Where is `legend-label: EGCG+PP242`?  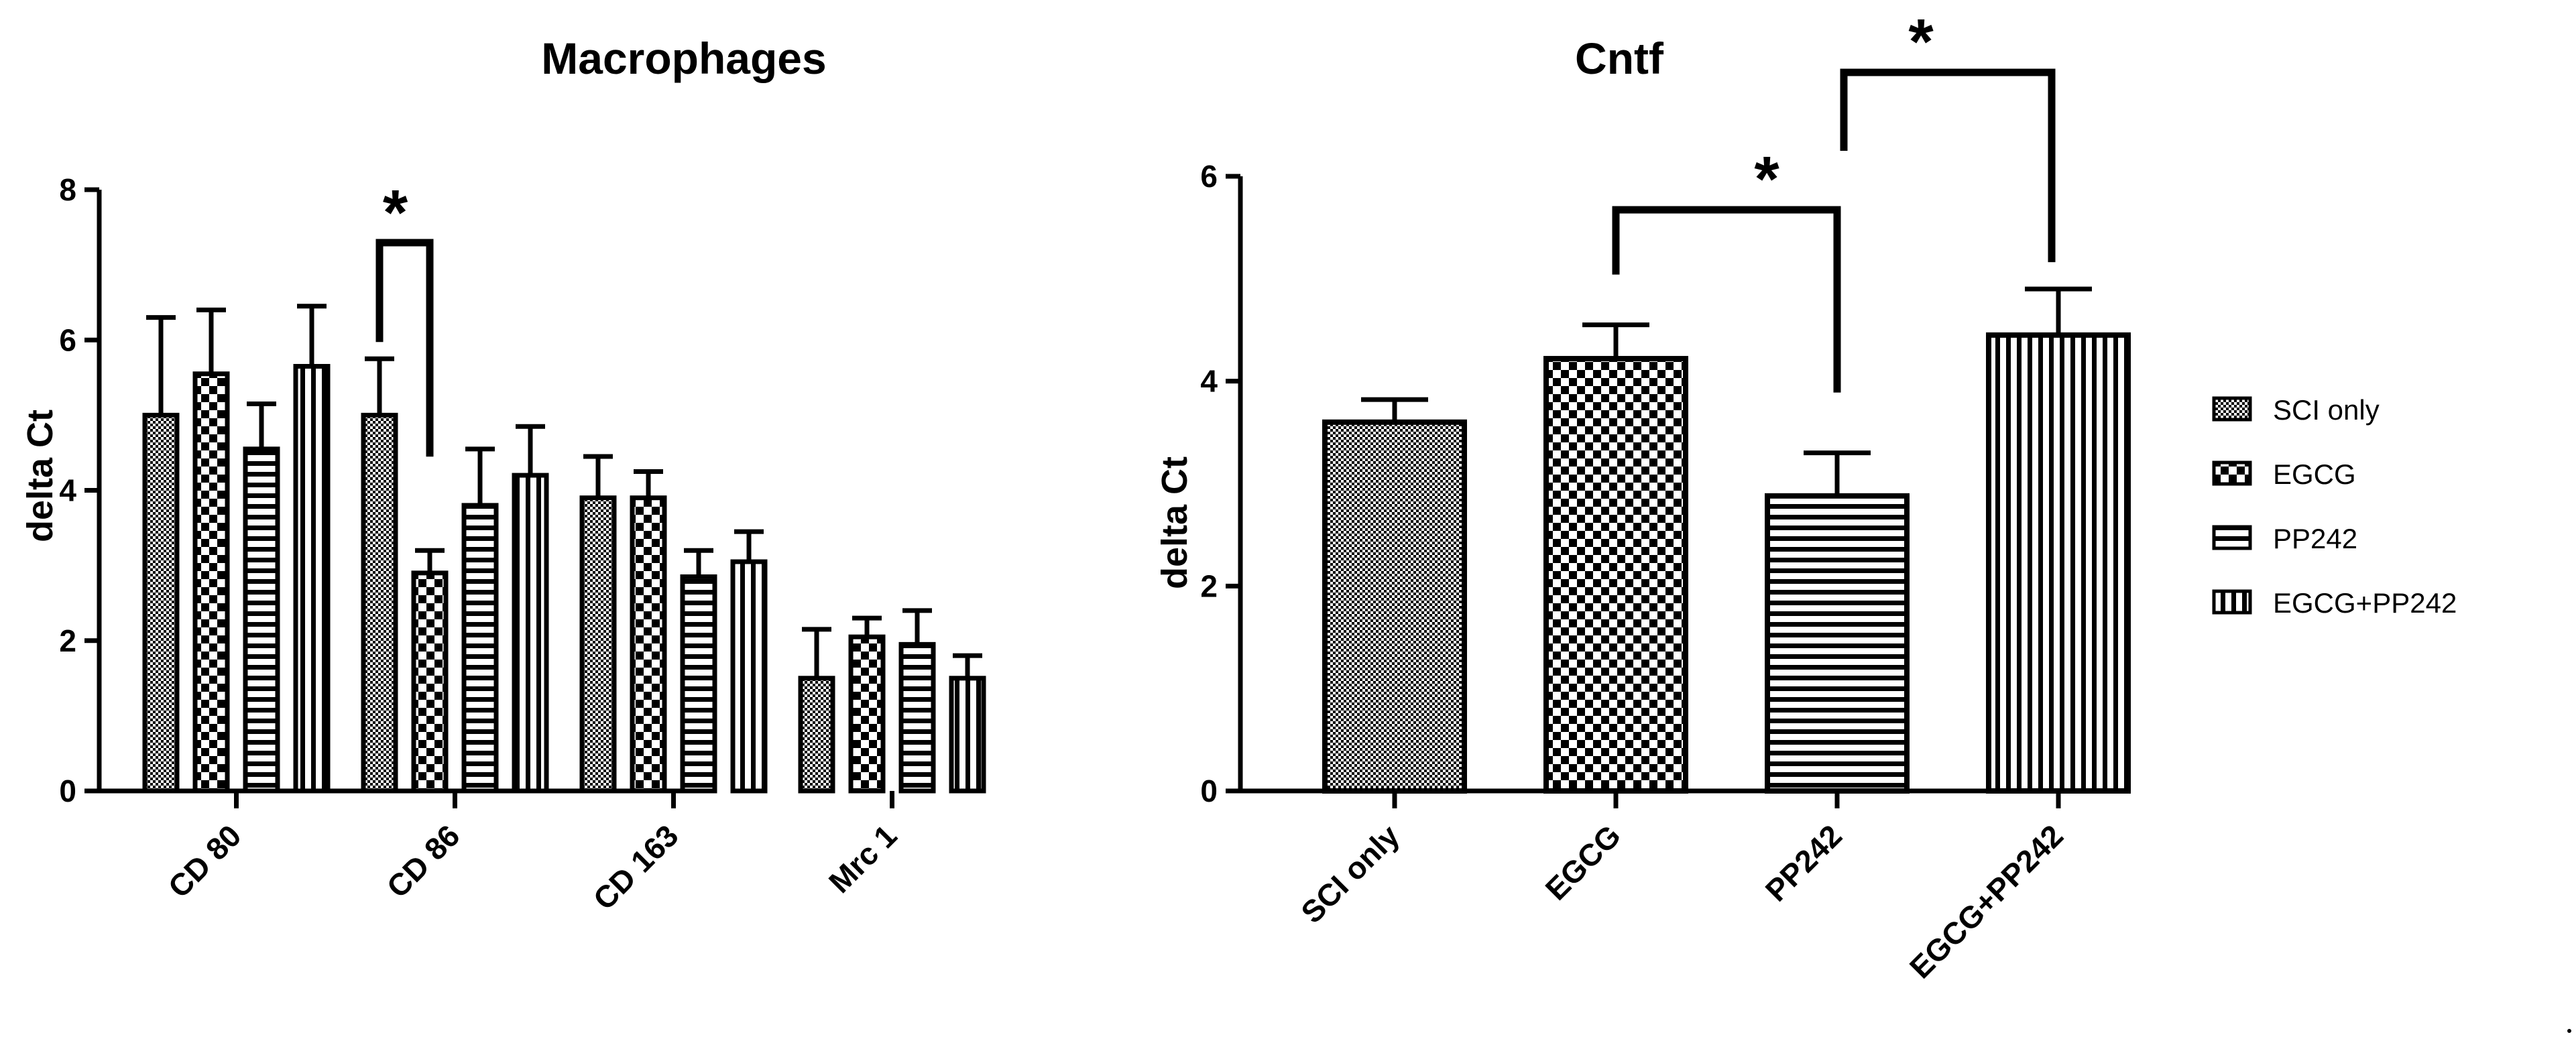
legend-label: EGCG+PP242 is located at coordinates (2365, 603).